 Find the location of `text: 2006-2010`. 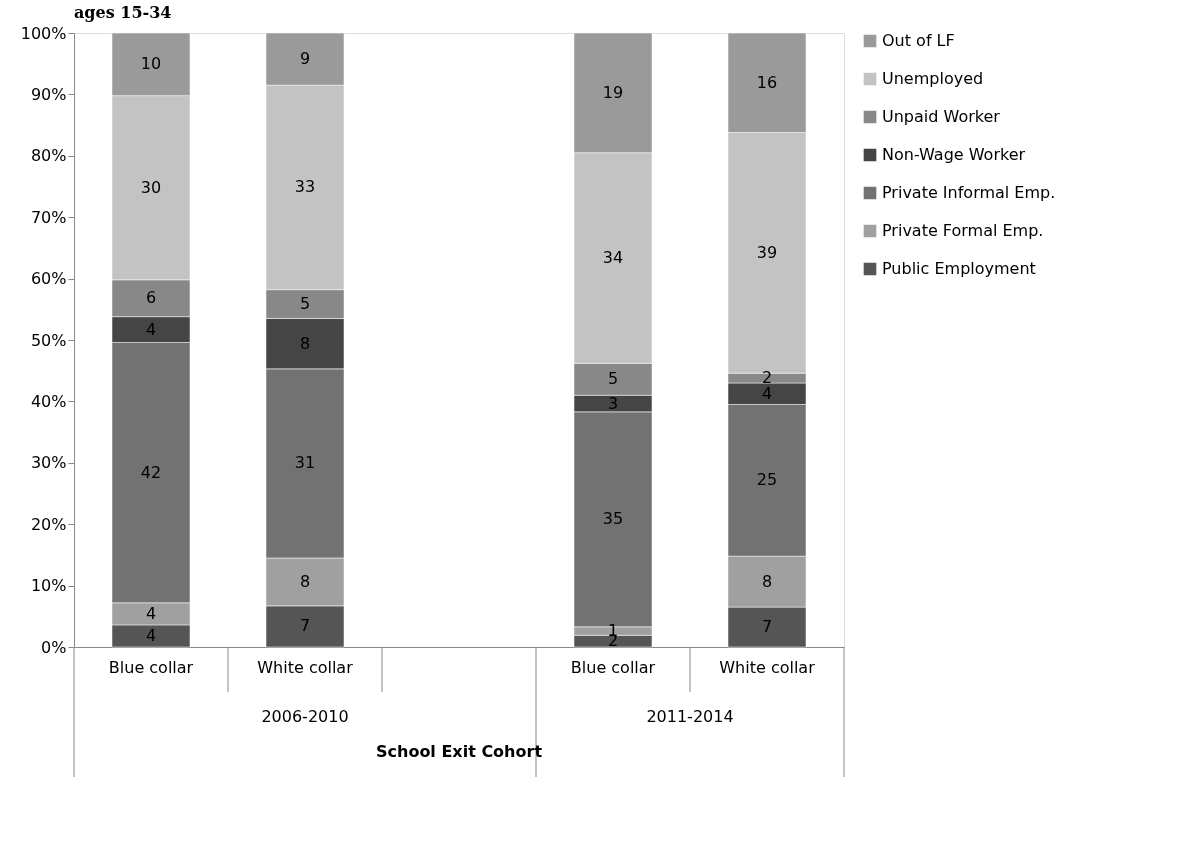

text: 2006-2010 is located at coordinates (305, 716).